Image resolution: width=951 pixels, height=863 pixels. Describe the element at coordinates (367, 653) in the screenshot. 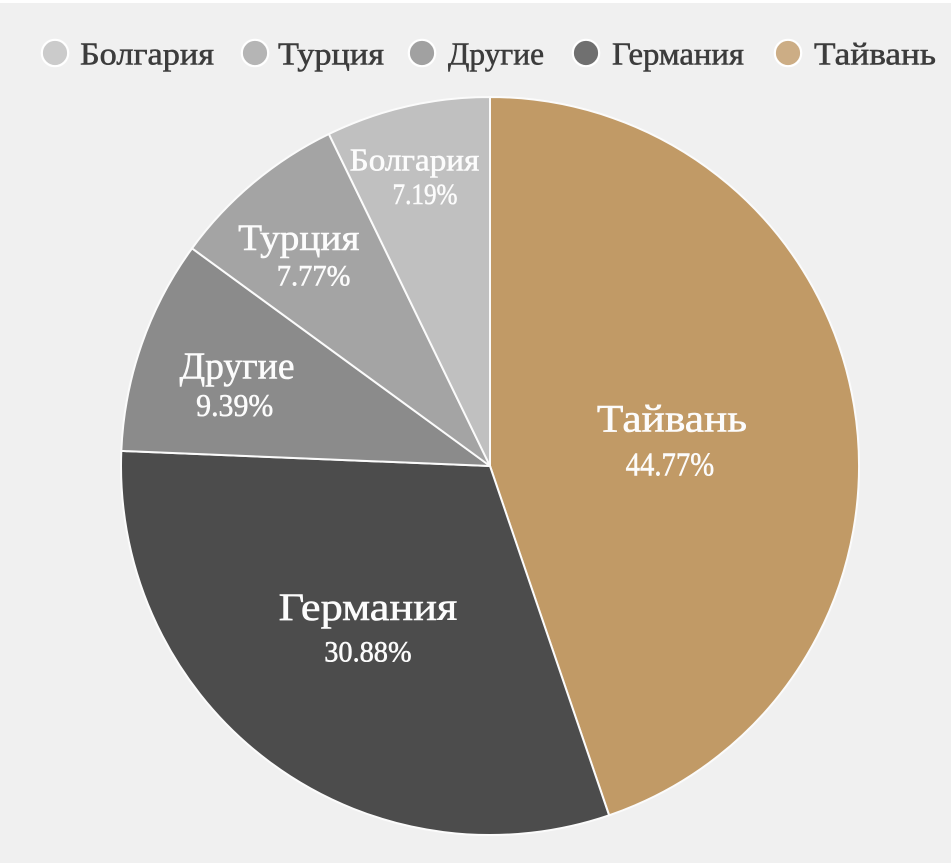

I see `svg-text: 30.88%` at that location.